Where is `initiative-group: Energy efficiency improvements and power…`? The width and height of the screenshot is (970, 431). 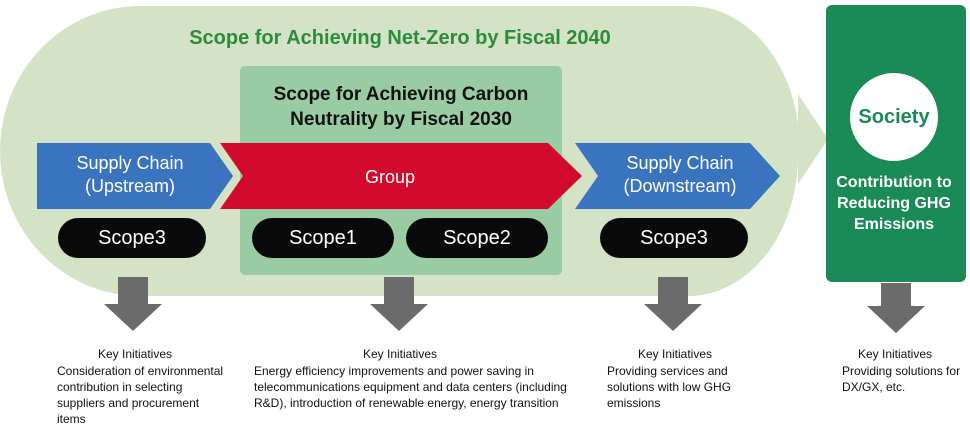
initiative-group: Energy efficiency improvements and power… is located at coordinates (410, 387).